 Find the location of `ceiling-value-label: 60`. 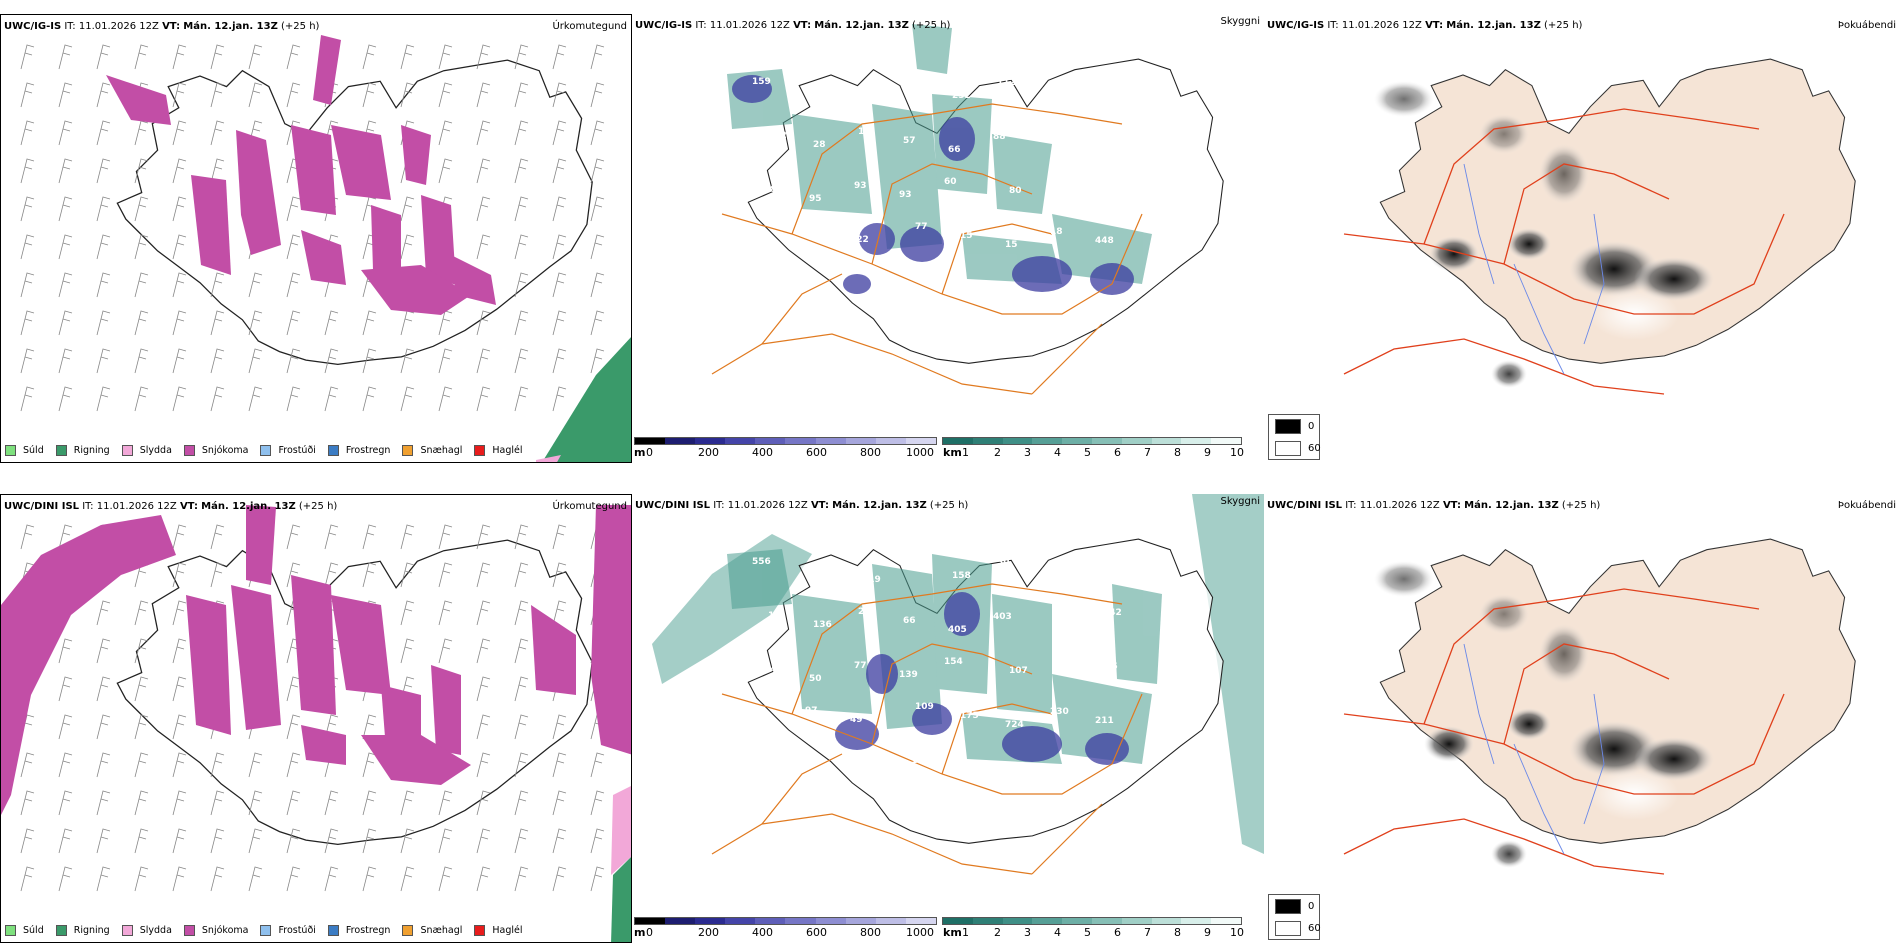

ceiling-value-label: 60 is located at coordinates (950, 182).